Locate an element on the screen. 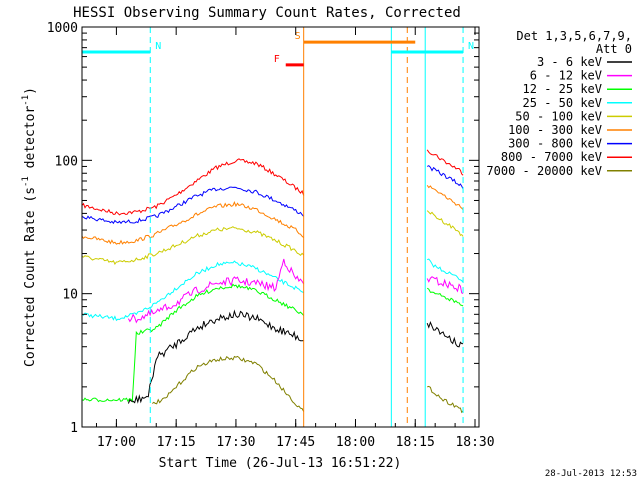 The image size is (640, 480). legend-label-4: 50 - 100 keV is located at coordinates (558, 116).